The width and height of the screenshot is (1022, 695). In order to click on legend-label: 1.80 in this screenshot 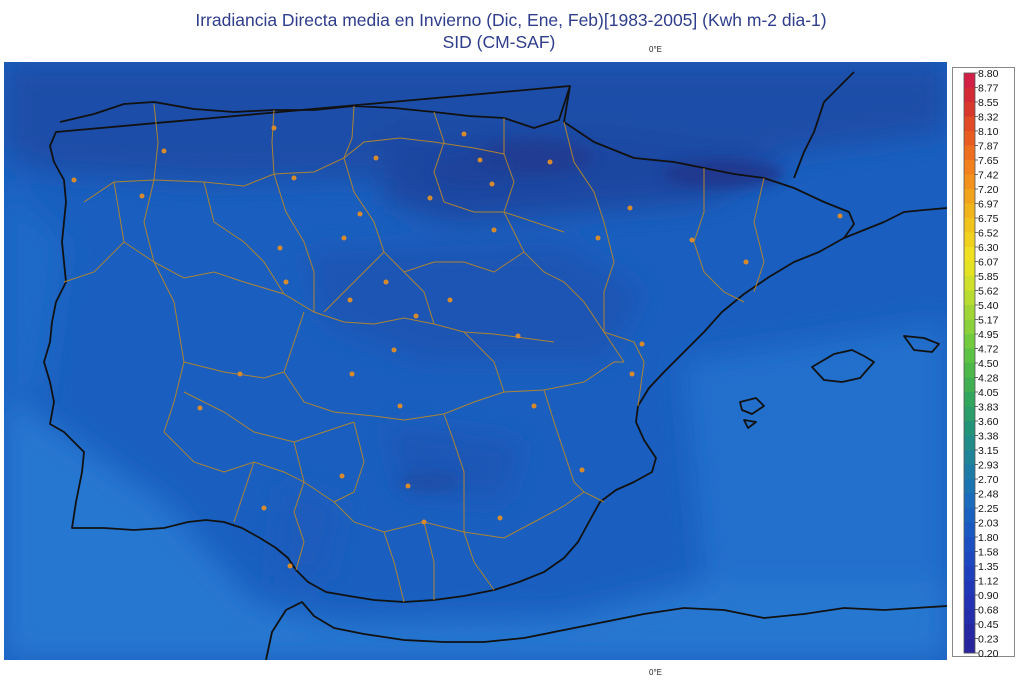, I will do `click(988, 538)`.